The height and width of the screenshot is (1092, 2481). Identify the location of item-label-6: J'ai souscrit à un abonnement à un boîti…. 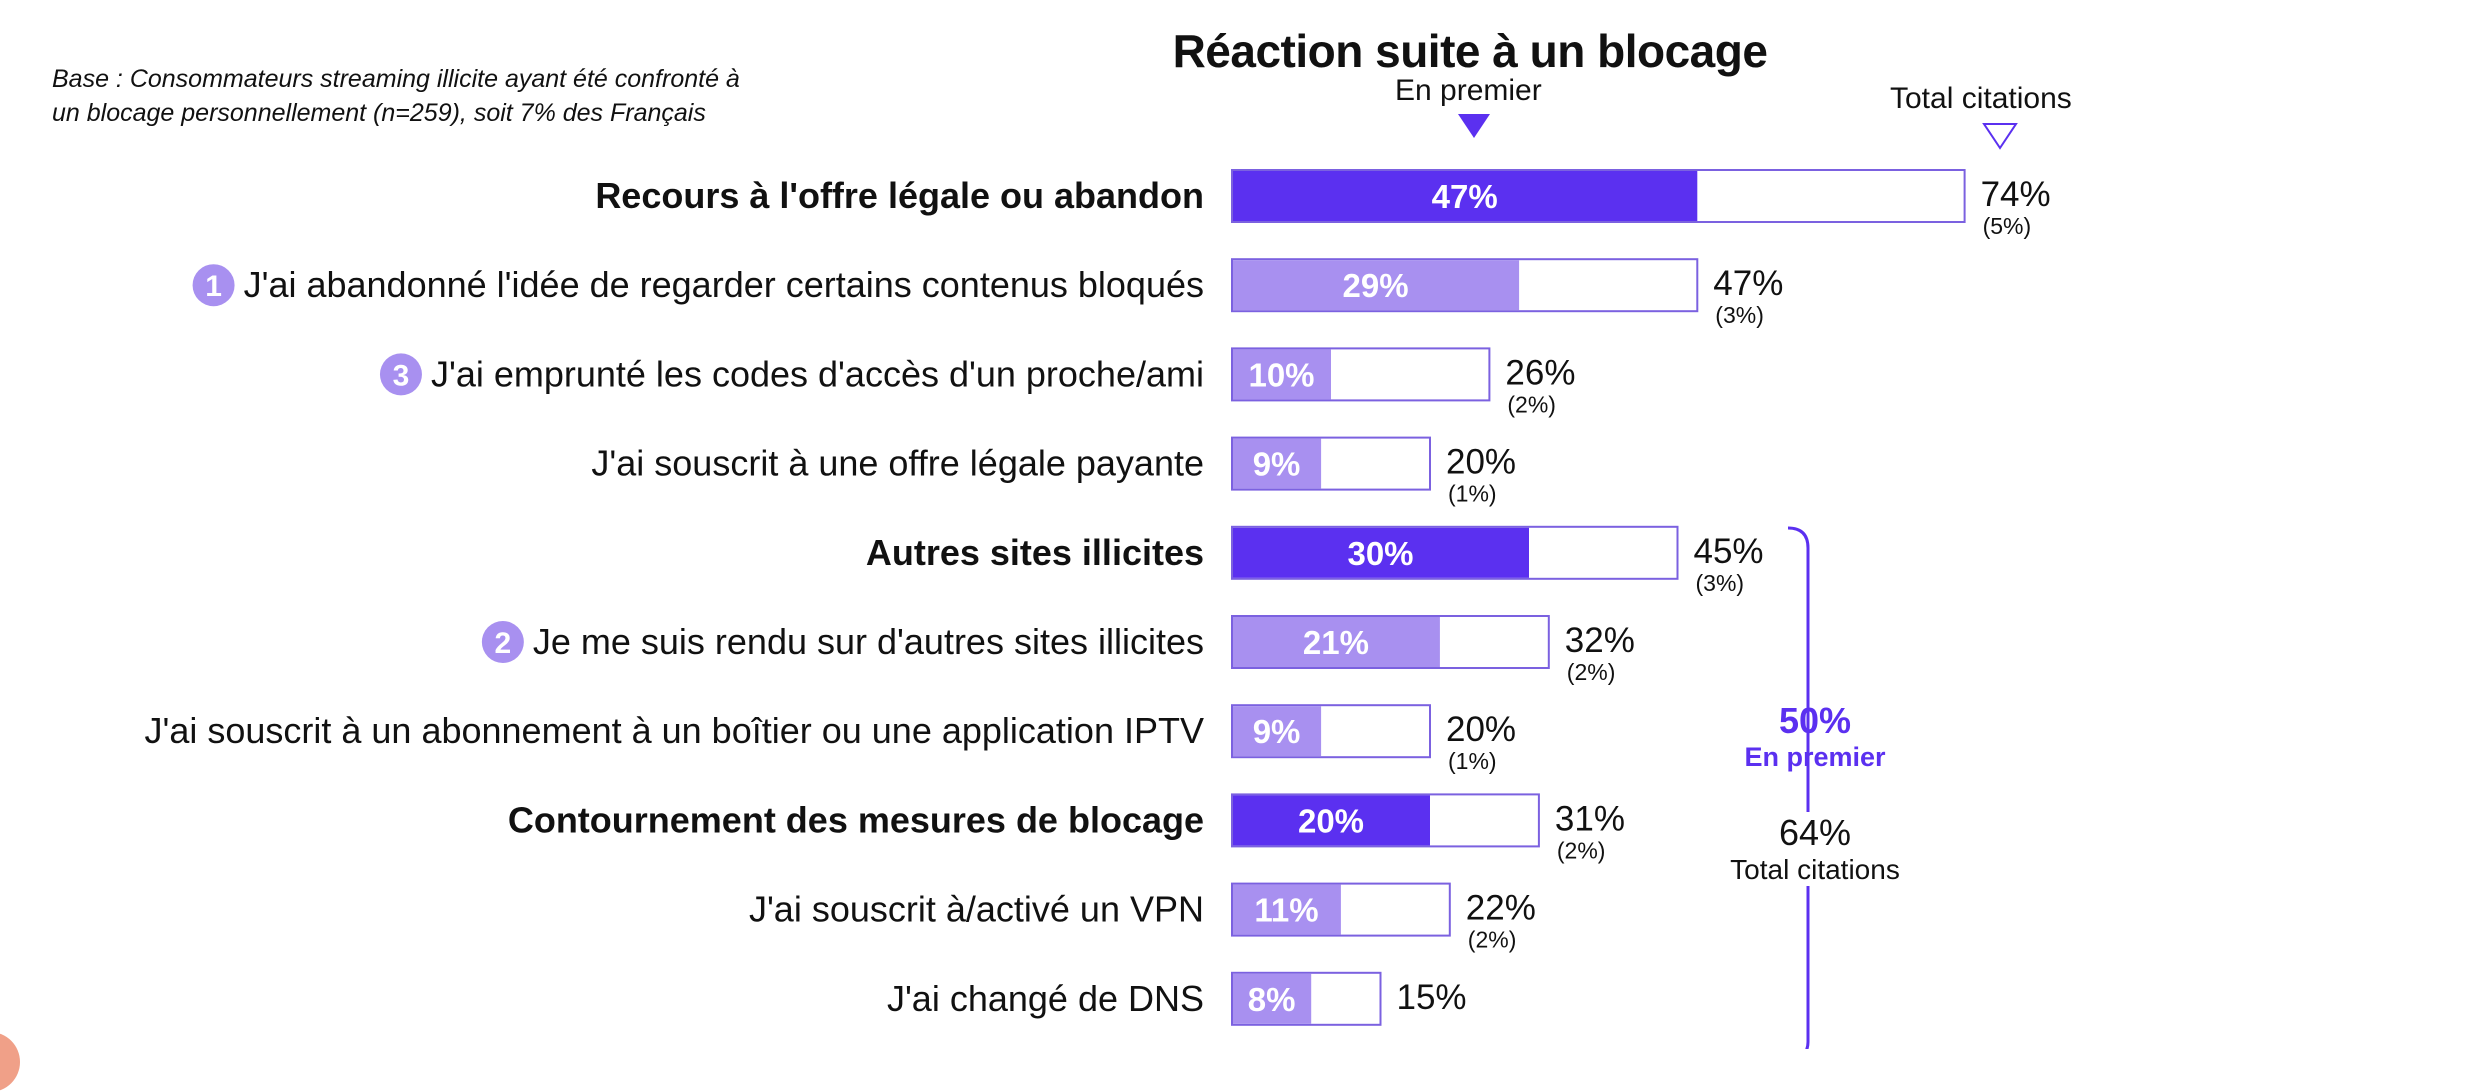
(674, 730).